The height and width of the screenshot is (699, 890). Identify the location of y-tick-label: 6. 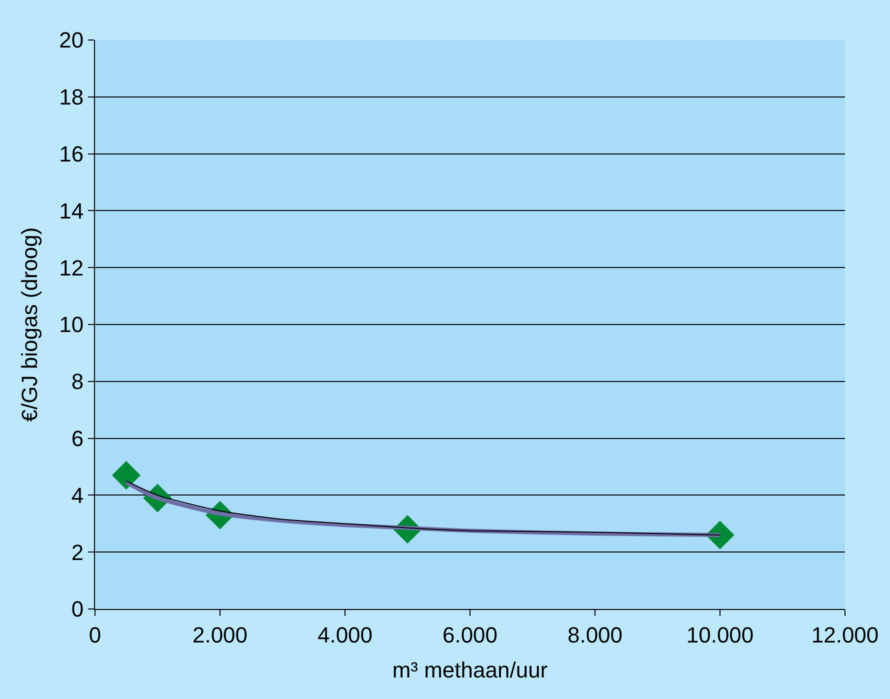
(77, 438).